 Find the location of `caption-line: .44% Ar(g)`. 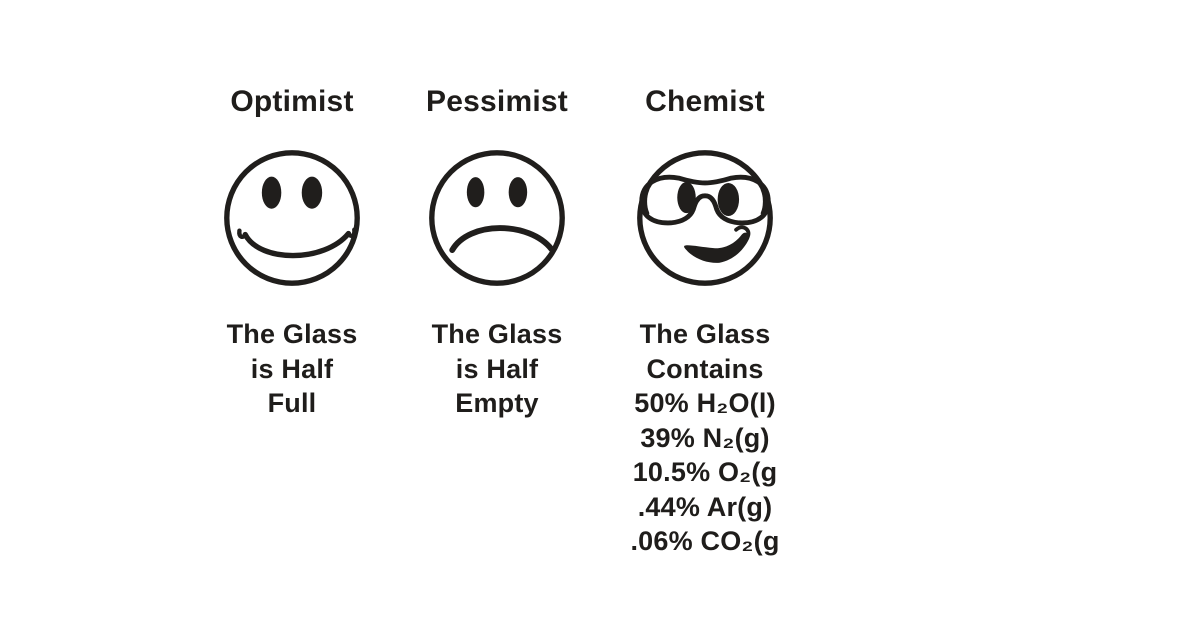

caption-line: .44% Ar(g) is located at coordinates (705, 506).